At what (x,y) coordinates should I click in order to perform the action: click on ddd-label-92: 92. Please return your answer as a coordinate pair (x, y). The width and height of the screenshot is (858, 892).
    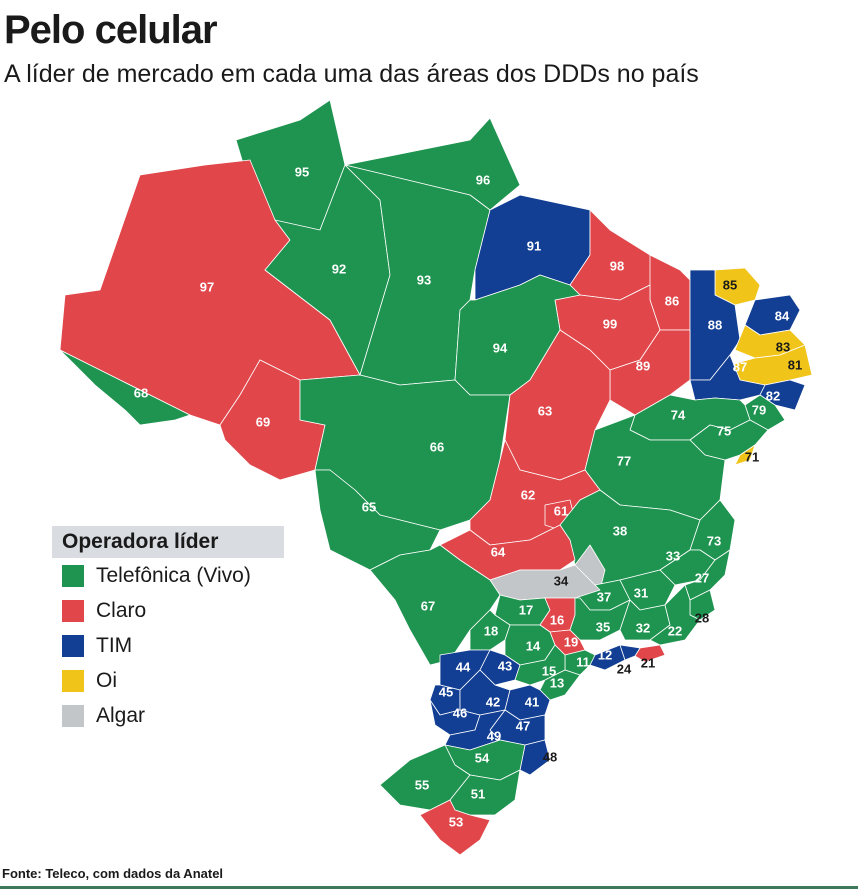
    Looking at the image, I should click on (339, 268).